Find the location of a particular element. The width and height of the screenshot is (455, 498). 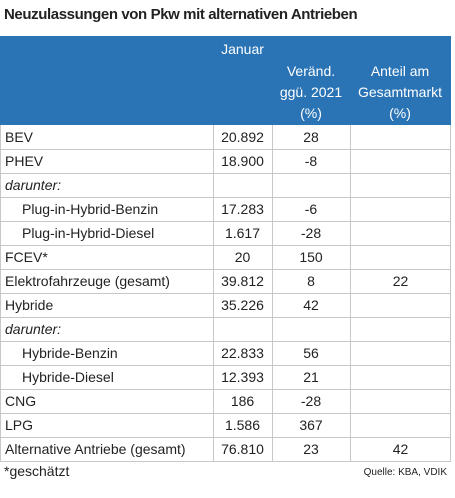

cell-share: 42 is located at coordinates (400, 449).